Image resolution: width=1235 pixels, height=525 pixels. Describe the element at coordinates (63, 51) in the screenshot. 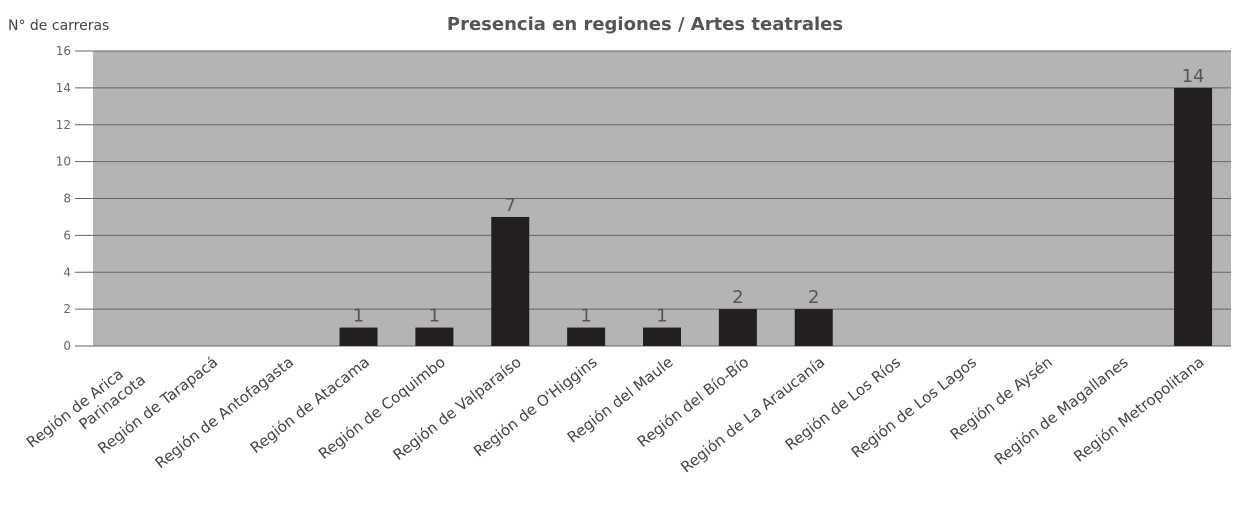

I see `y-tick-label: 16` at that location.